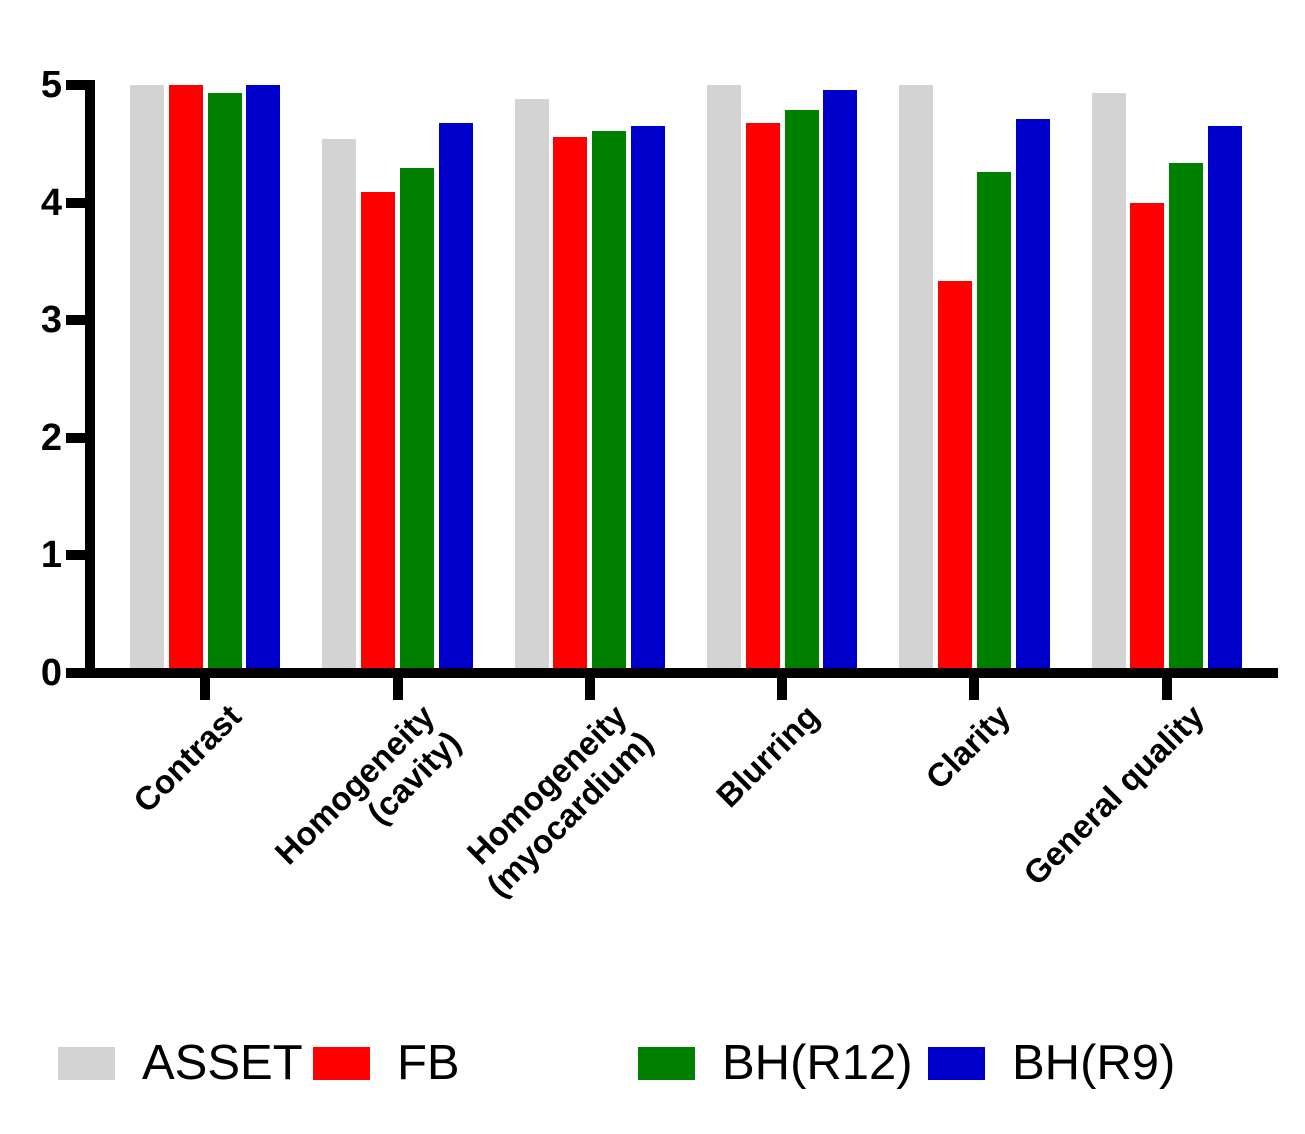  Describe the element at coordinates (90, 379) in the screenshot. I see `y-axis-line` at that location.